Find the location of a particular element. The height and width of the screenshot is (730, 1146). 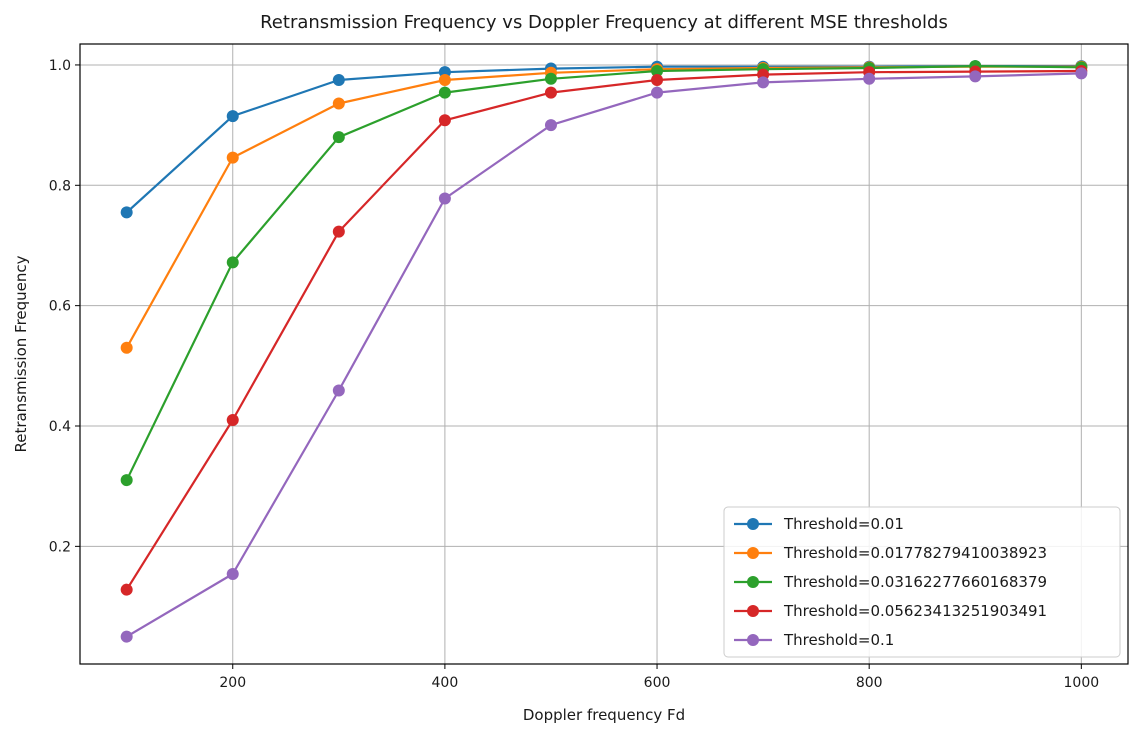

x-tick-label: 200 is located at coordinates (232, 683).